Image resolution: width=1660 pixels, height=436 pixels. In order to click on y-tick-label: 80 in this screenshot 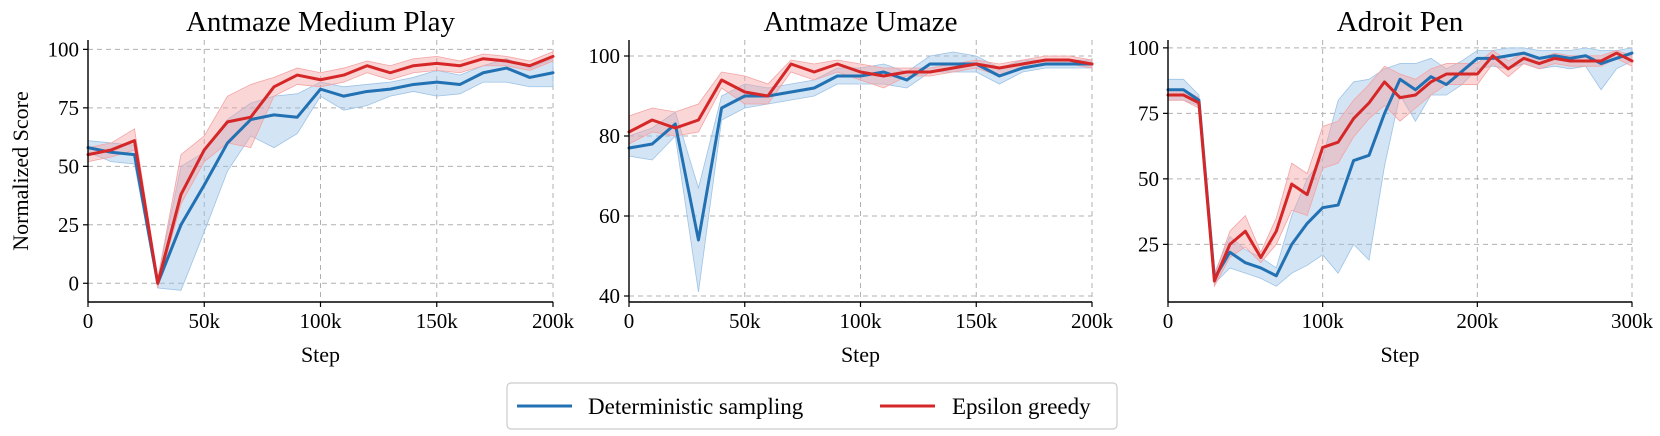, I will do `click(609, 136)`.